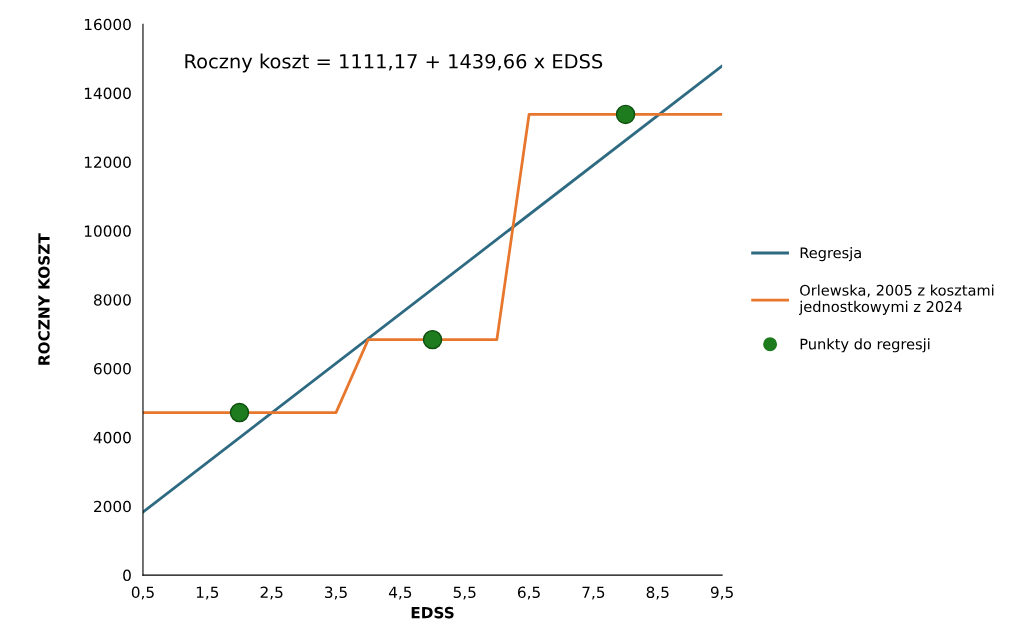 Image resolution: width=1036 pixels, height=639 pixels. Describe the element at coordinates (464, 593) in the screenshot. I see `x-tick-label: 5,5` at that location.